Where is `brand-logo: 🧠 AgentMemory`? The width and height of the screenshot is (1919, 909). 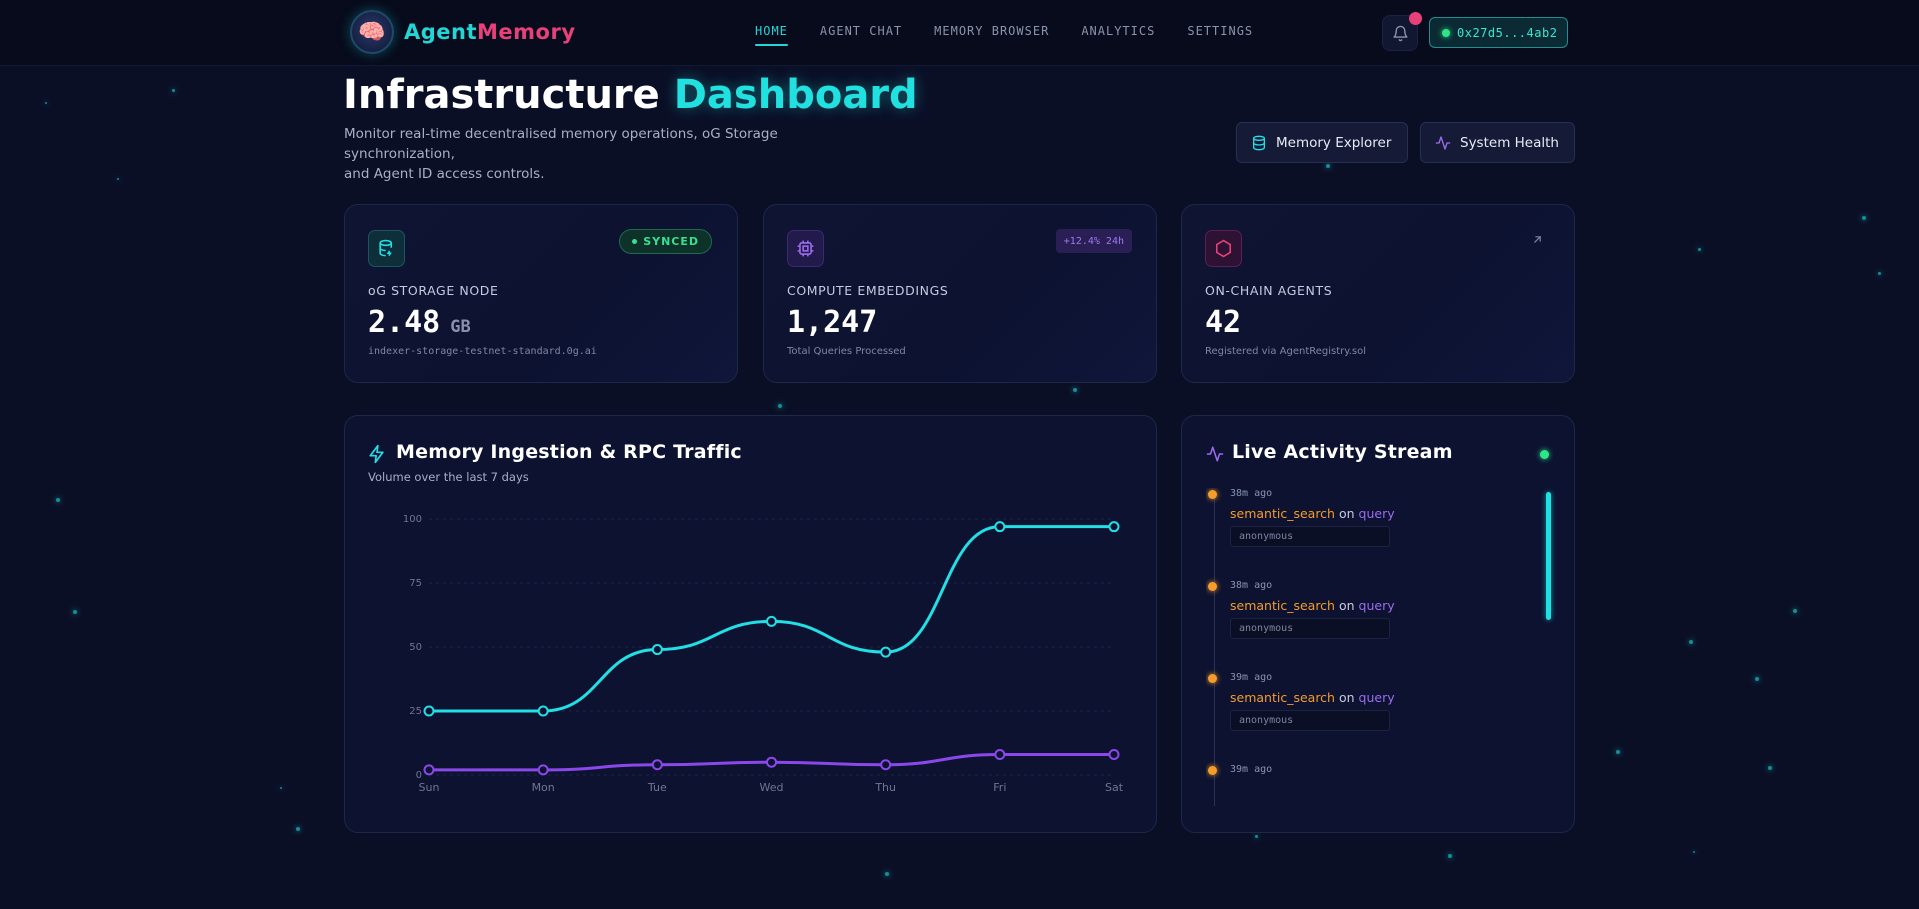
brand-logo: 🧠 AgentMemory is located at coordinates (463, 32).